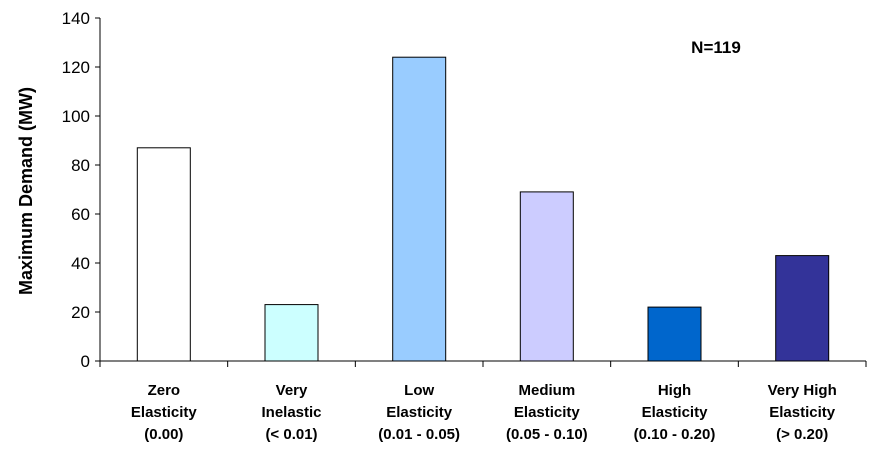 The height and width of the screenshot is (456, 874). Describe the element at coordinates (164, 390) in the screenshot. I see `x-category-label: Zero` at that location.